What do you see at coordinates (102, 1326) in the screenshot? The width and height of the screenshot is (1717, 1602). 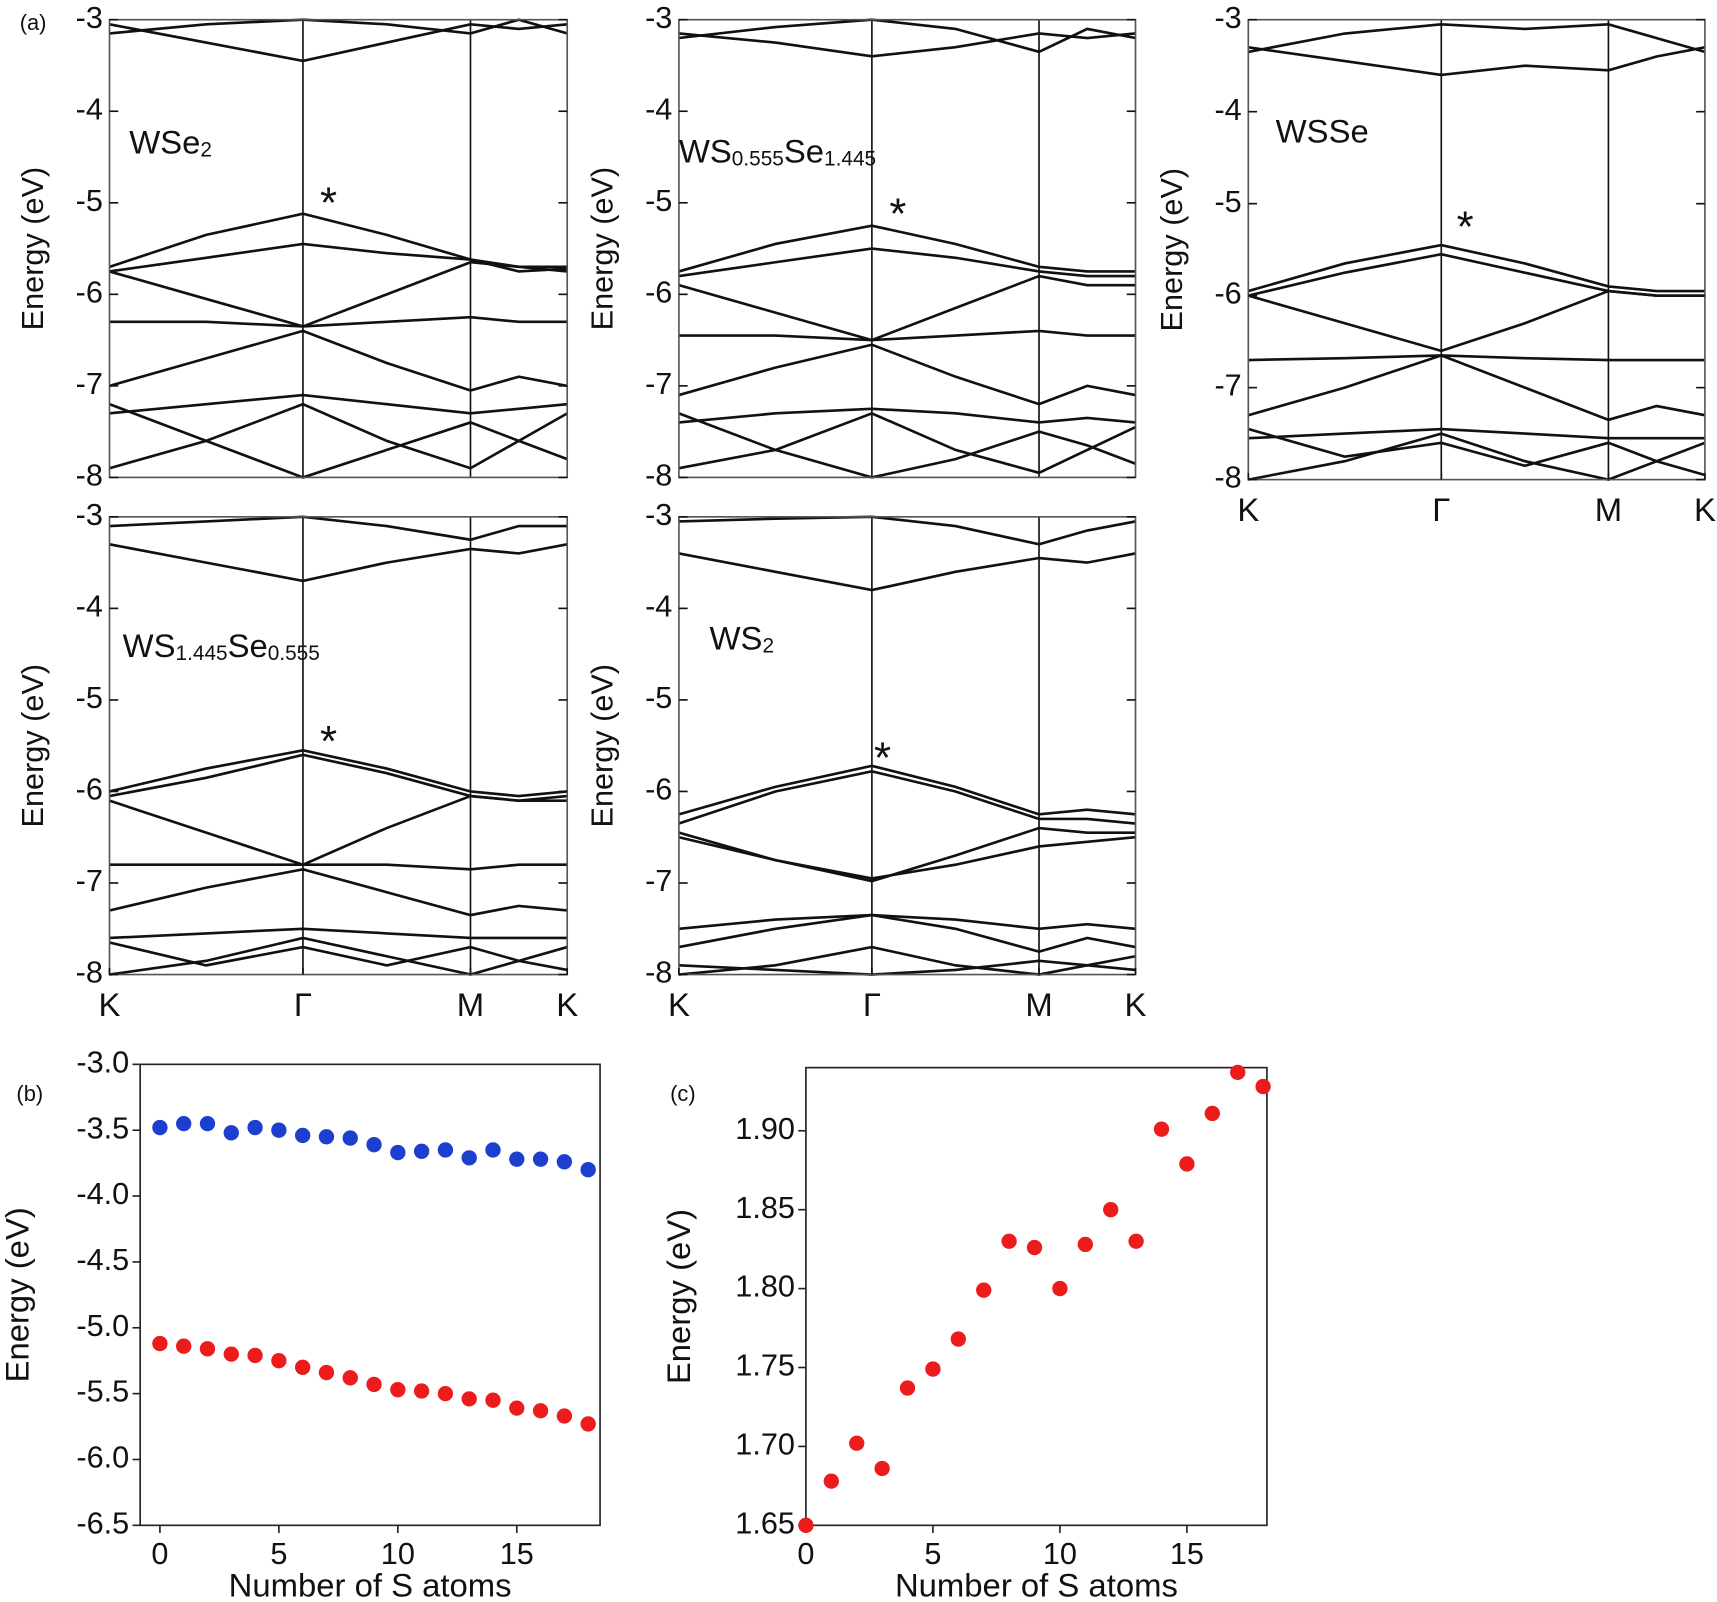 I see `y-tick-label: -5.0` at bounding box center [102, 1326].